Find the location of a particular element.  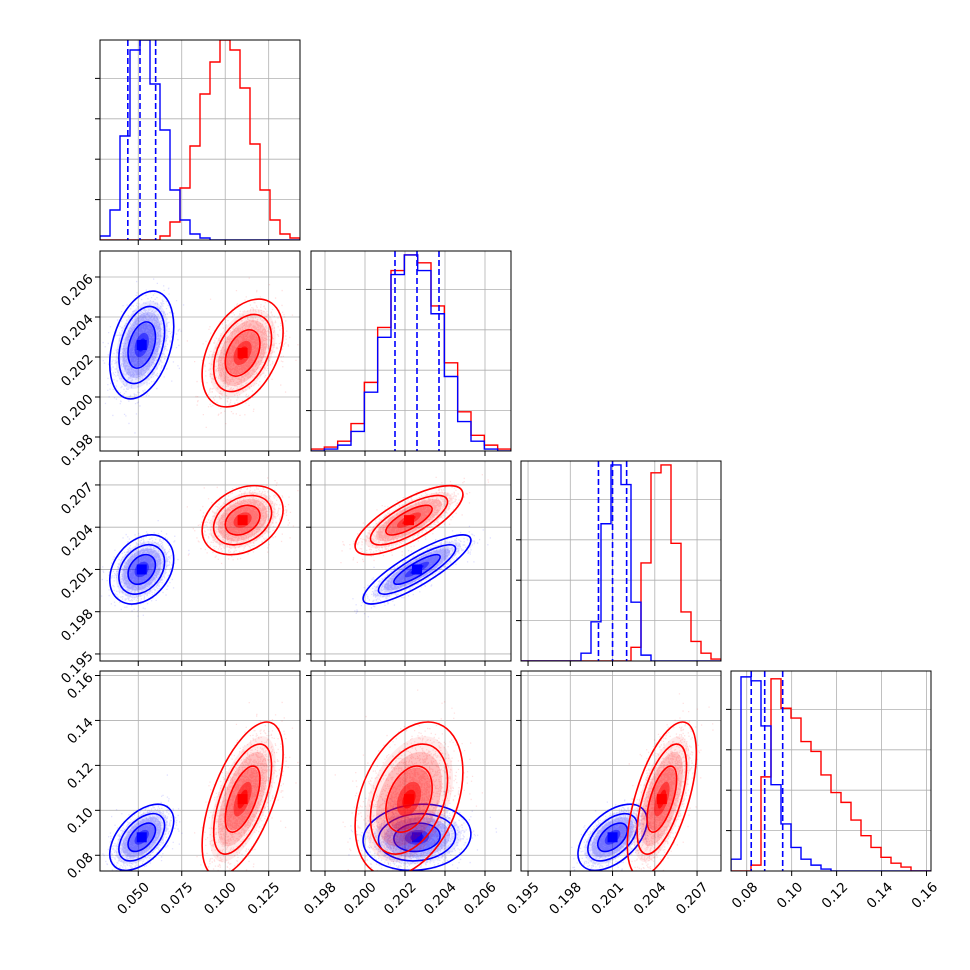

y-tick-label: 0.206 is located at coordinates (77, 290).